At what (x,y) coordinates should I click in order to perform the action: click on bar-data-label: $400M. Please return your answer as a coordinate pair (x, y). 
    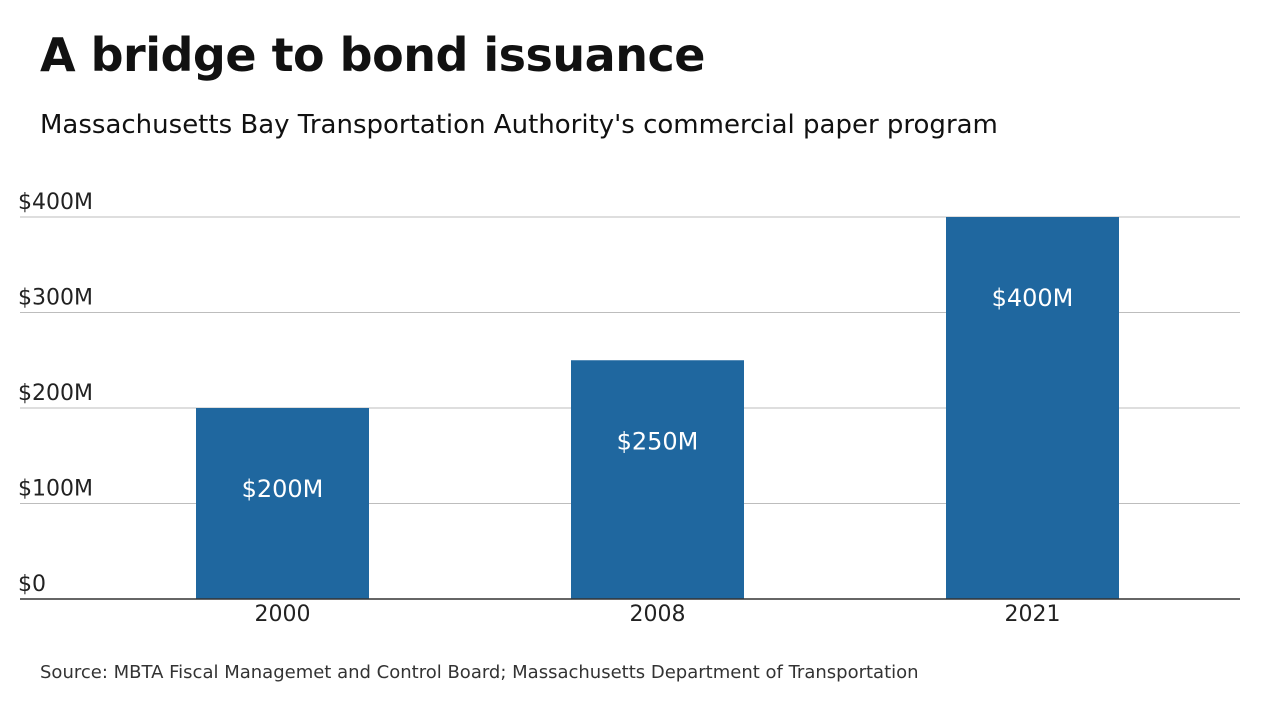
    Looking at the image, I should click on (1033, 298).